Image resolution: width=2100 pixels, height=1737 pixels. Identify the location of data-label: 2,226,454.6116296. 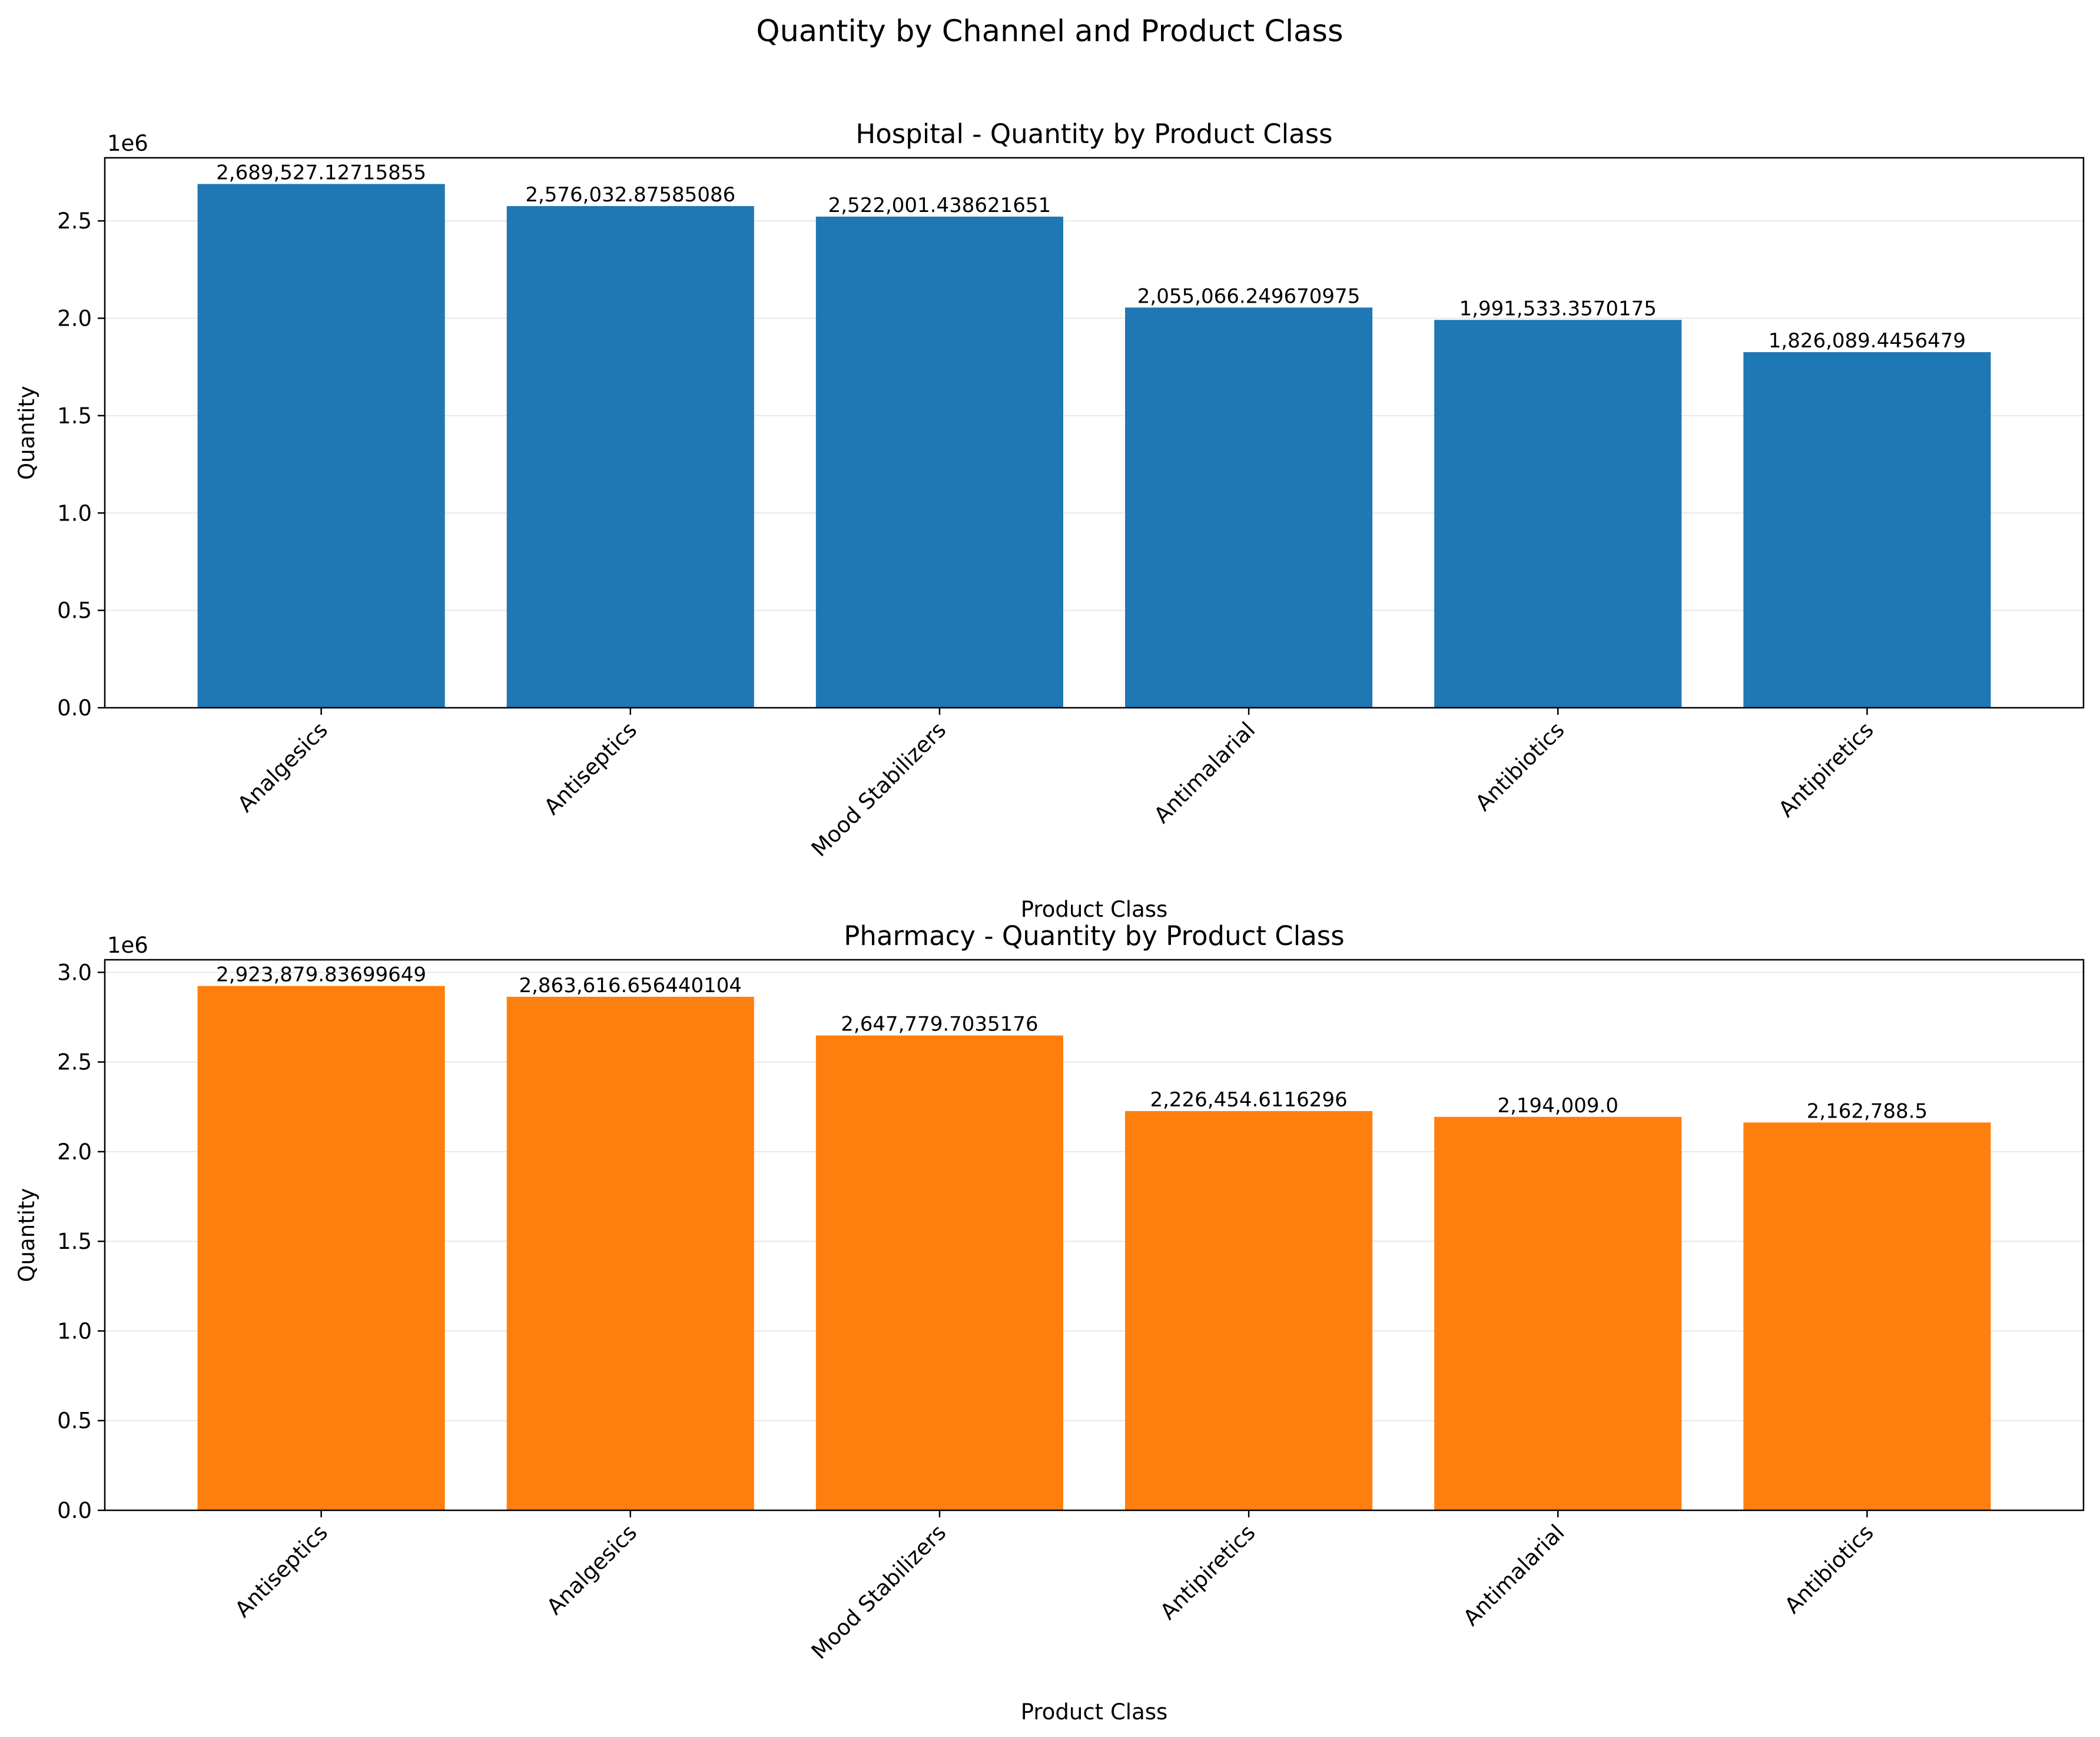
(1248, 1100).